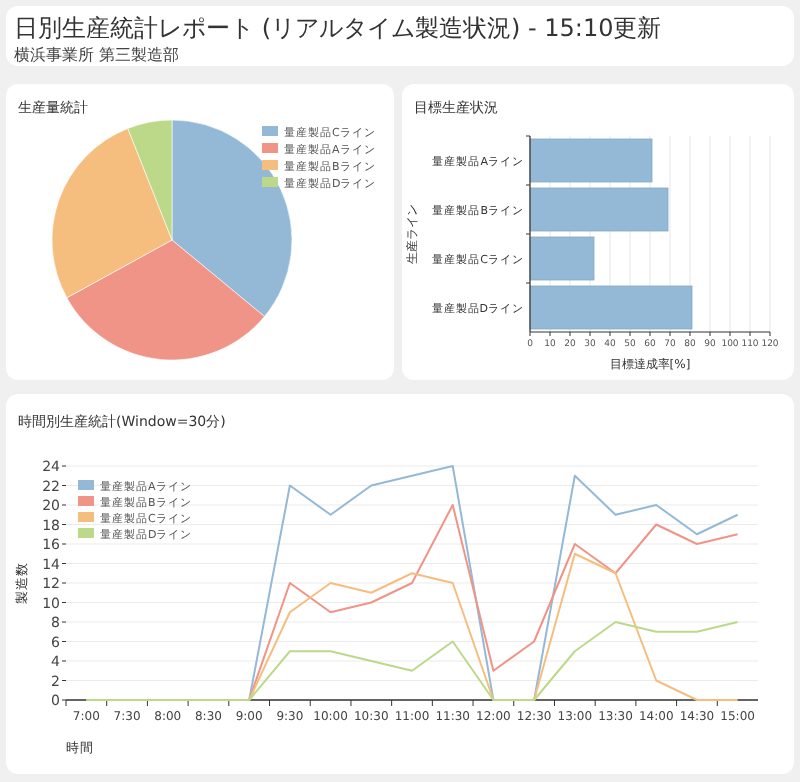 The height and width of the screenshot is (782, 800). What do you see at coordinates (338, 29) in the screenshot?
I see `text: 日別生産統計レポート (リアルタイム製造状況) - 15:10更新` at bounding box center [338, 29].